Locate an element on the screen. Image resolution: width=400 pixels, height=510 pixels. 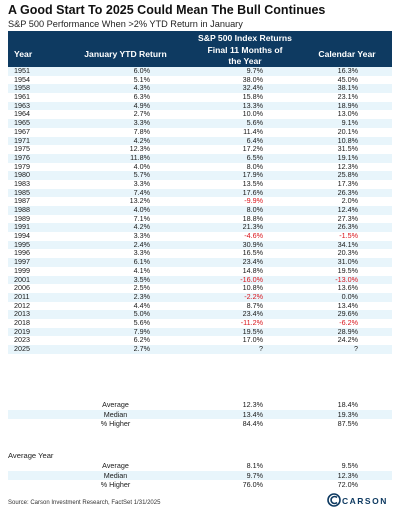
carson-logo-text: CARSON is located at coordinates (365, 501).